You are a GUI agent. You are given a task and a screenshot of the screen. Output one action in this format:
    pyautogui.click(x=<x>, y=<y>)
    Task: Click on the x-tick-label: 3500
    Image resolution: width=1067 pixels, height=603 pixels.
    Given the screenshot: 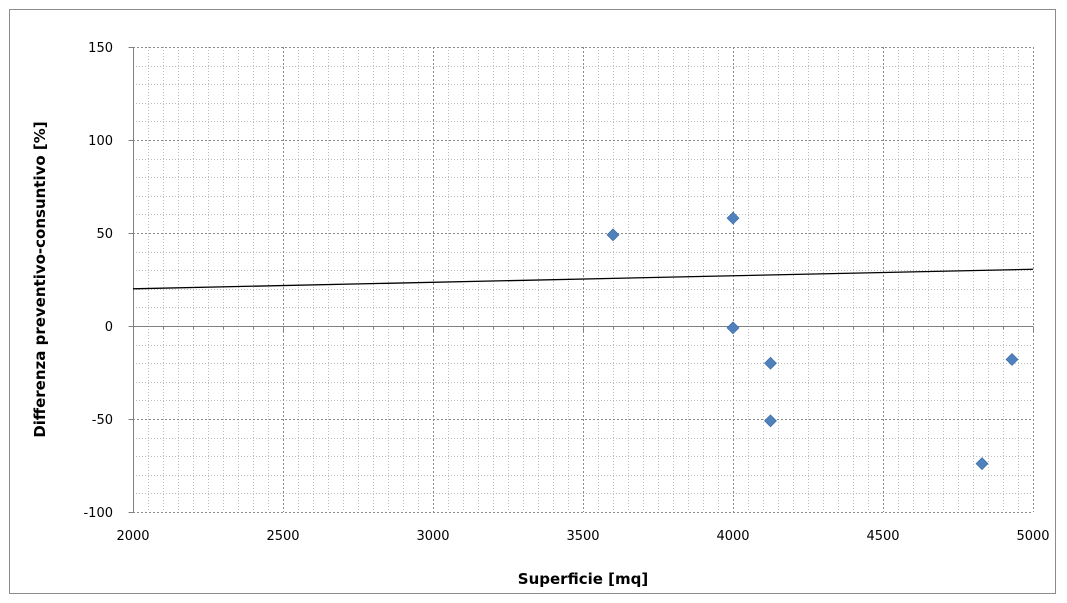 What is the action you would take?
    pyautogui.click(x=582, y=536)
    